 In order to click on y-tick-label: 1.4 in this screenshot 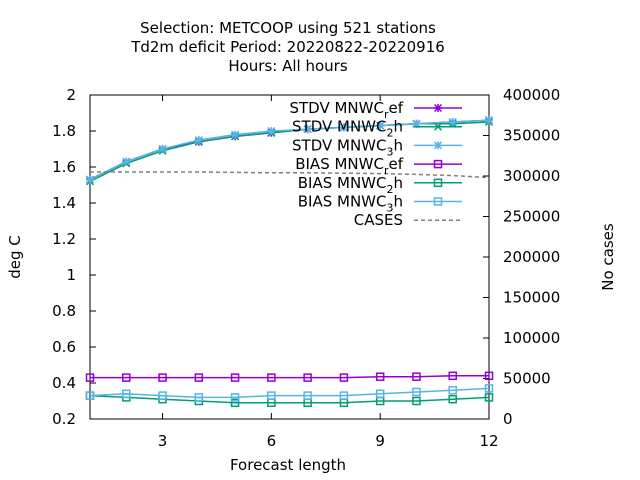, I will do `click(64, 203)`.